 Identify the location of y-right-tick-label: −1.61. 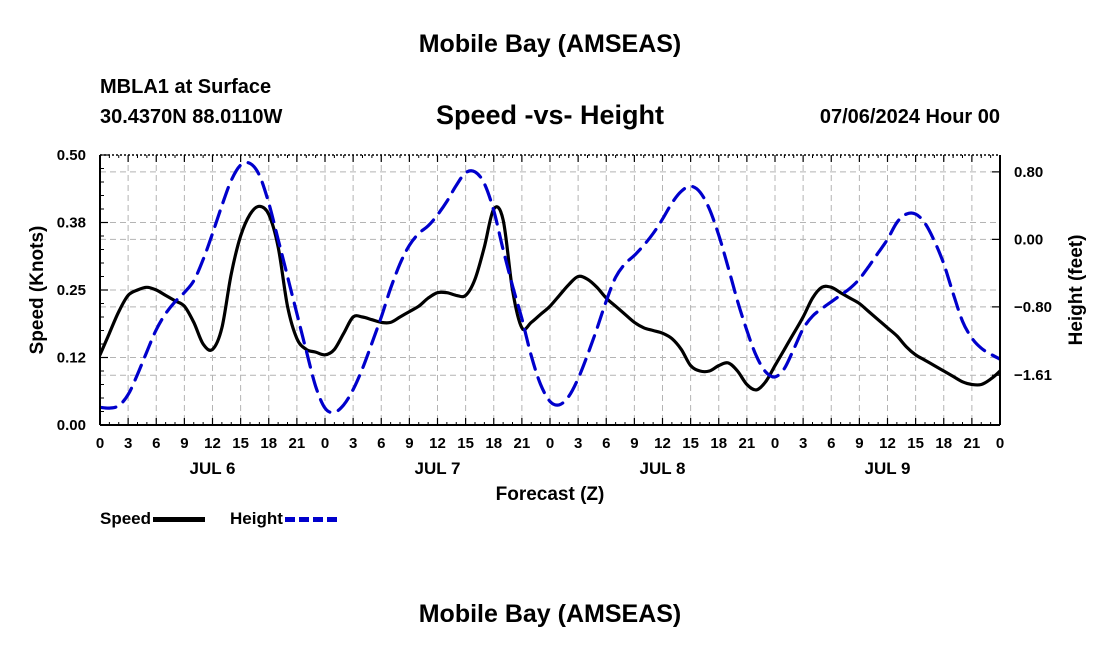
(1033, 375).